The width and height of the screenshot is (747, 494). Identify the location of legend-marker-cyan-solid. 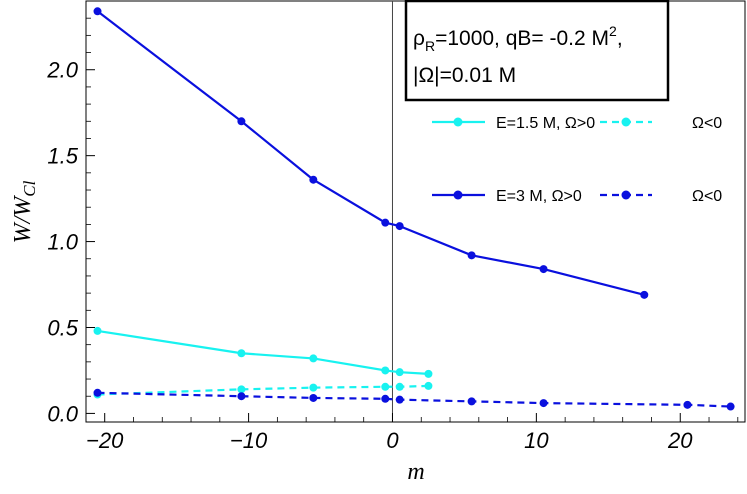
(458, 122).